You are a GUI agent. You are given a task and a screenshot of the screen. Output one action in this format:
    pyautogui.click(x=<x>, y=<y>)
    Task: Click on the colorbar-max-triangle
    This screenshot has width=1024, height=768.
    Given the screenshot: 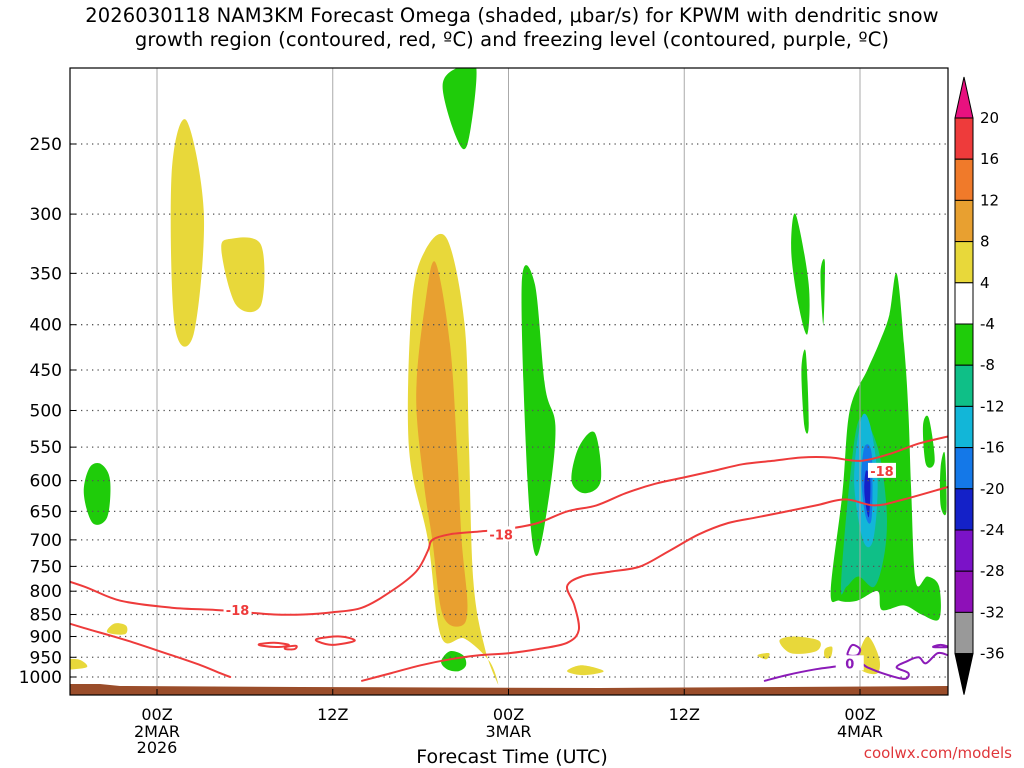 What is the action you would take?
    pyautogui.click(x=964, y=97)
    